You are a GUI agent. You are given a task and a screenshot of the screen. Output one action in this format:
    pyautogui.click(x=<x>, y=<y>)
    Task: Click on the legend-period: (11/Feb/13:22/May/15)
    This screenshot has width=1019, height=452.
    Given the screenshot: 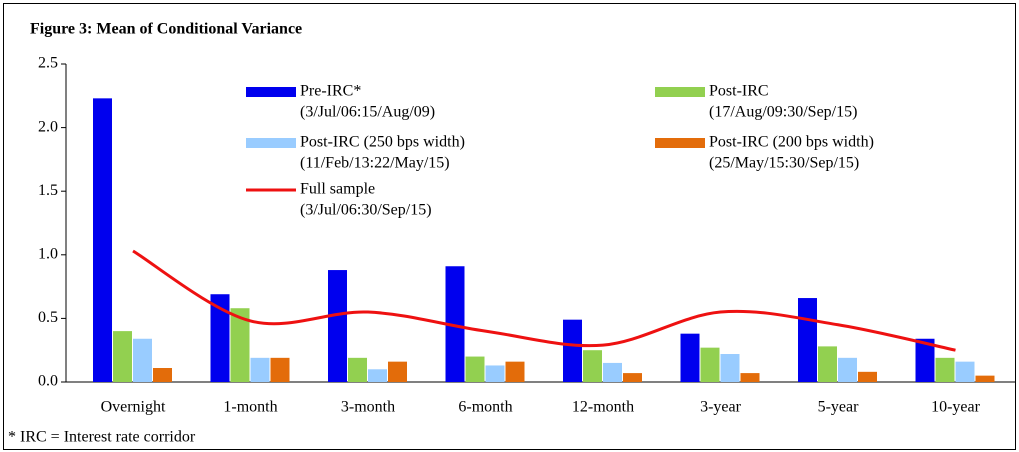 What is the action you would take?
    pyautogui.click(x=375, y=163)
    